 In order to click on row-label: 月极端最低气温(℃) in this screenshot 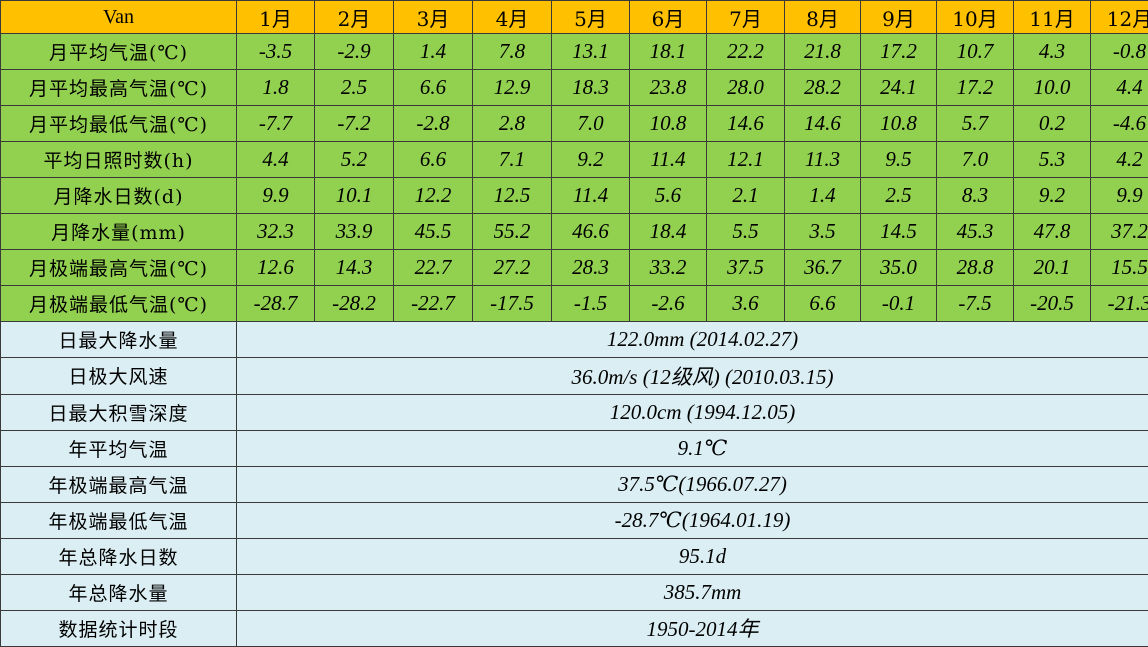, I will do `click(118, 304)`.